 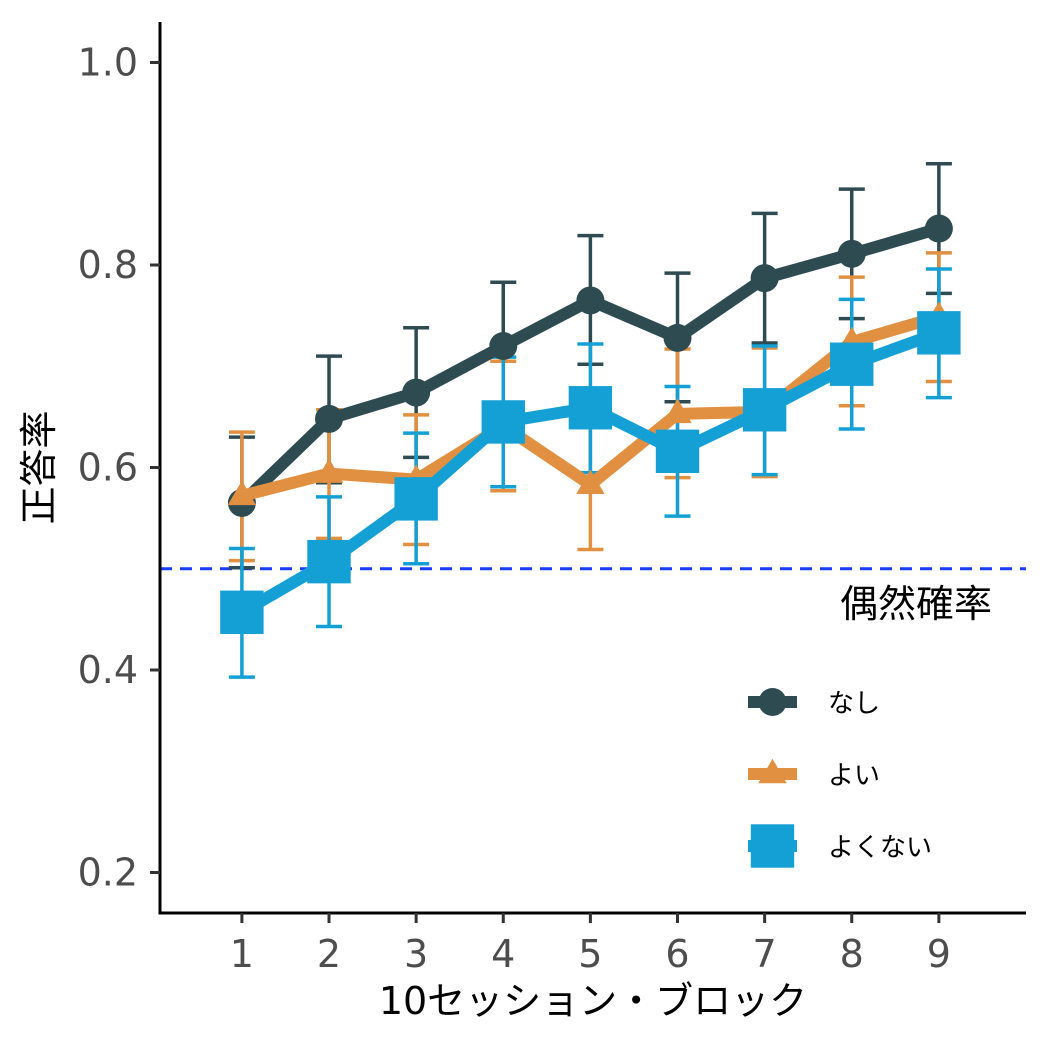 I want to click on x-tick-label: 6, so click(x=677, y=954).